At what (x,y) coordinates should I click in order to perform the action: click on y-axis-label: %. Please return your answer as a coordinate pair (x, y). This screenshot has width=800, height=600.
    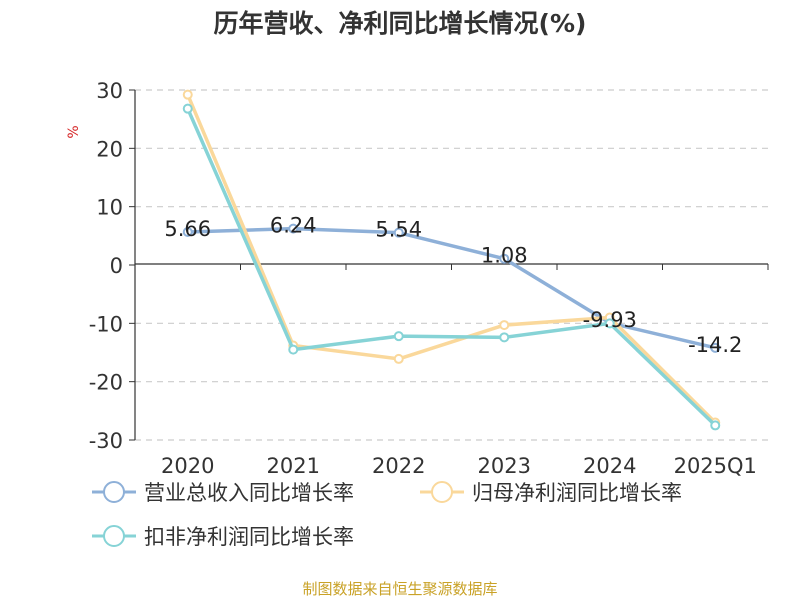
    Looking at the image, I should click on (74, 131).